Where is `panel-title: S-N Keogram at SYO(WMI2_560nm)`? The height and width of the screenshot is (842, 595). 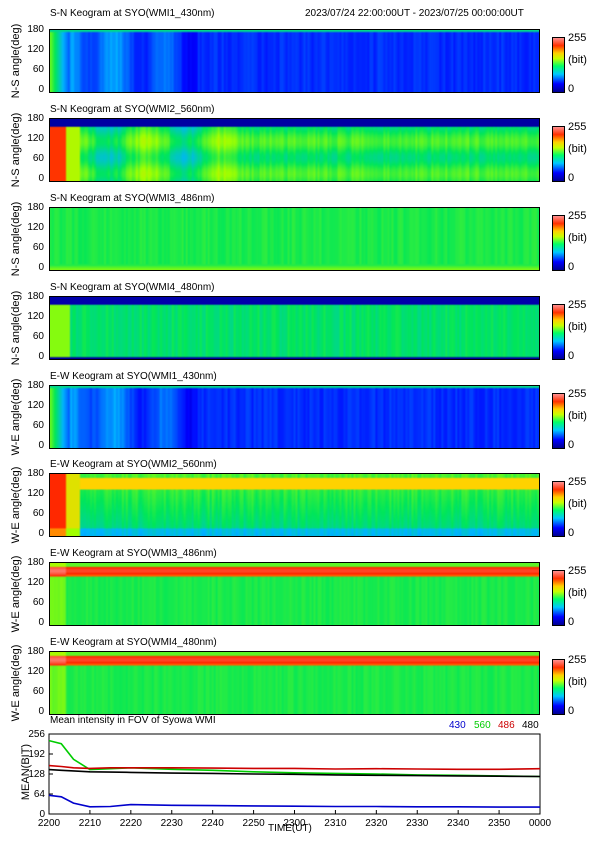
panel-title: S-N Keogram at SYO(WMI2_560nm) is located at coordinates (132, 109).